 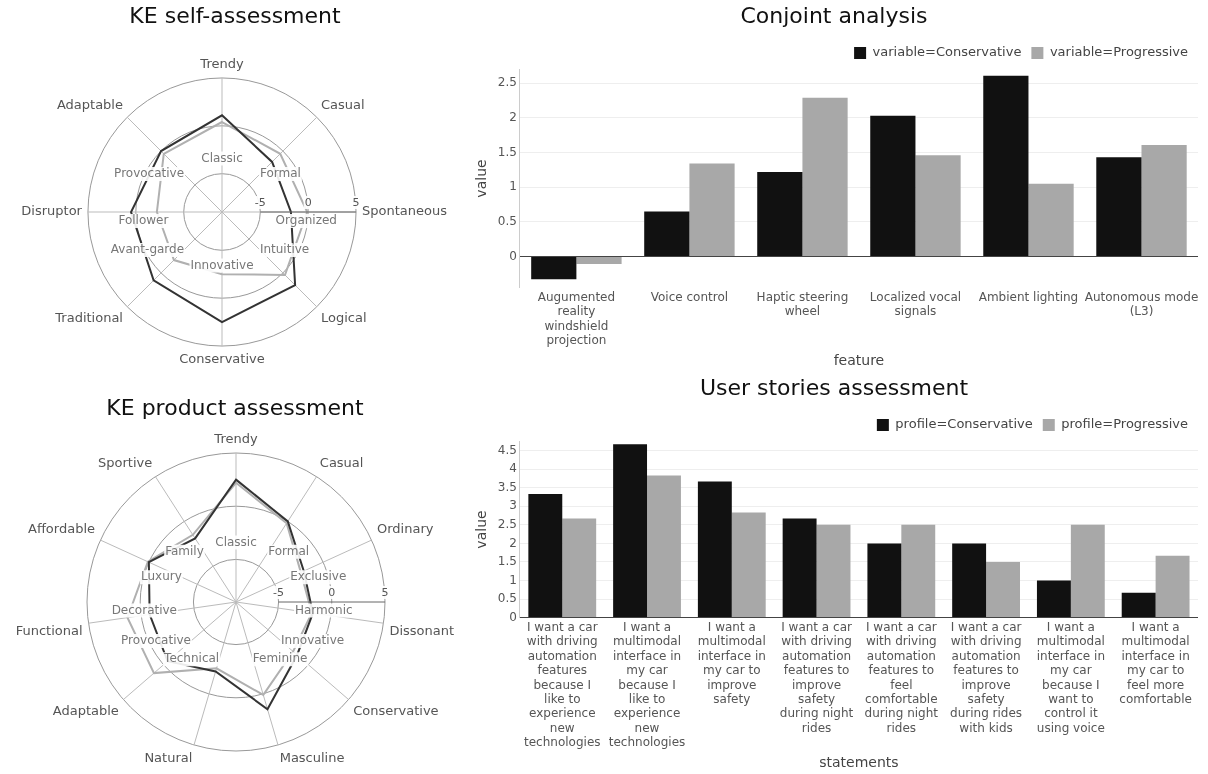 What do you see at coordinates (816, 677) in the screenshot?
I see `x-tick-label: I want a car with driving automation features to improve safety during night rides` at bounding box center [816, 677].